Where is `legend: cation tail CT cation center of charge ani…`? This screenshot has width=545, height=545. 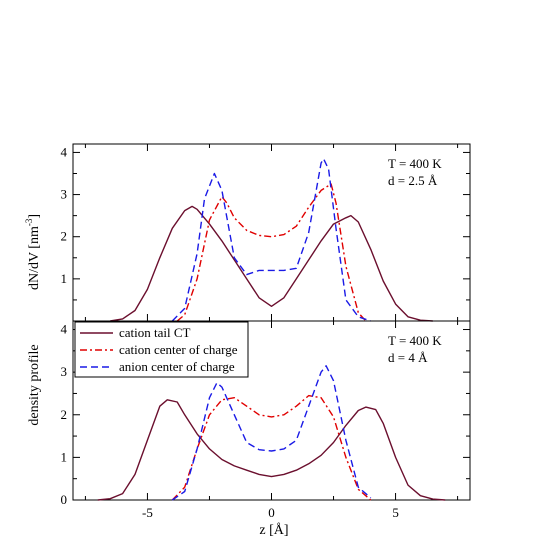 legend: cation tail CT cation center of charge ani… is located at coordinates (161, 349).